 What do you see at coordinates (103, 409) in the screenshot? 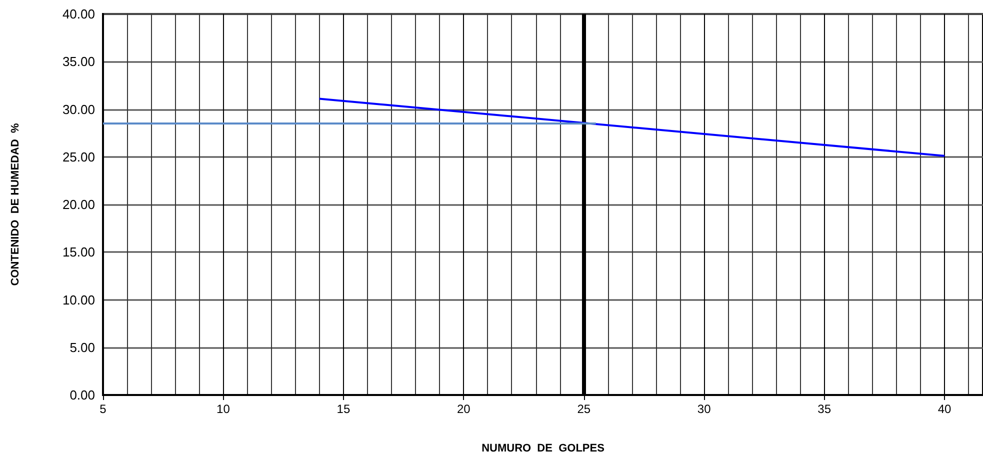
I see `x-tick-label: 5` at bounding box center [103, 409].